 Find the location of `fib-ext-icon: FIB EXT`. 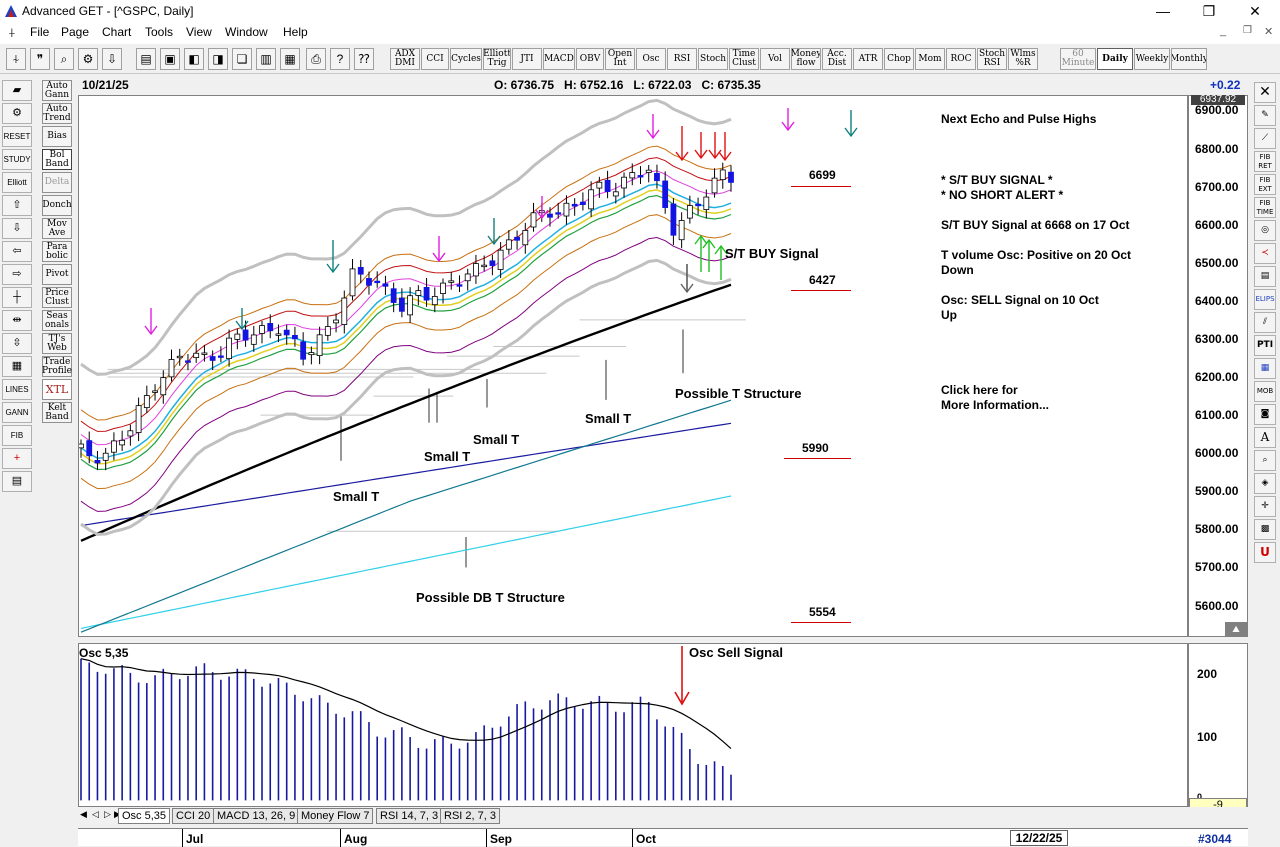

fib-ext-icon: FIB EXT is located at coordinates (1265, 184).